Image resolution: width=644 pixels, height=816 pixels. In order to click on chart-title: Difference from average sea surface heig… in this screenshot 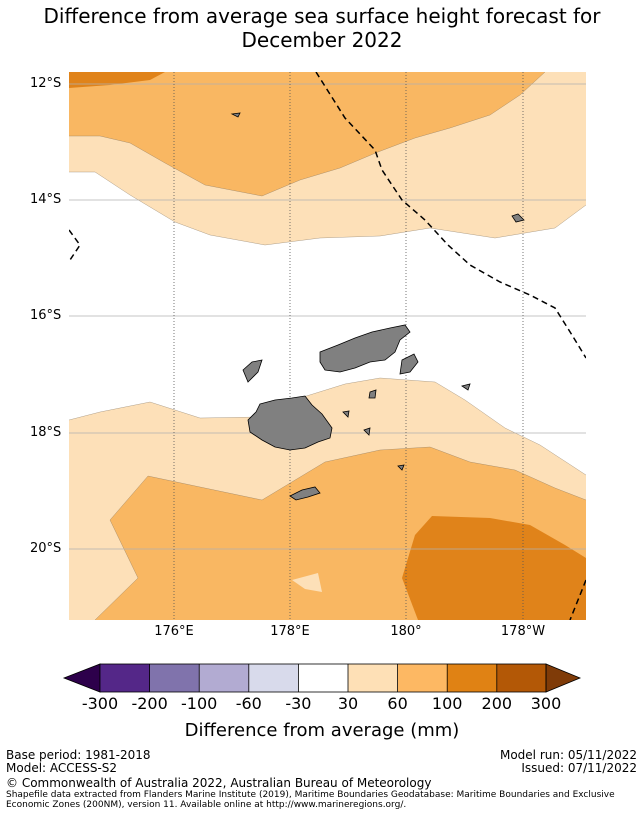, I will do `click(322, 28)`.